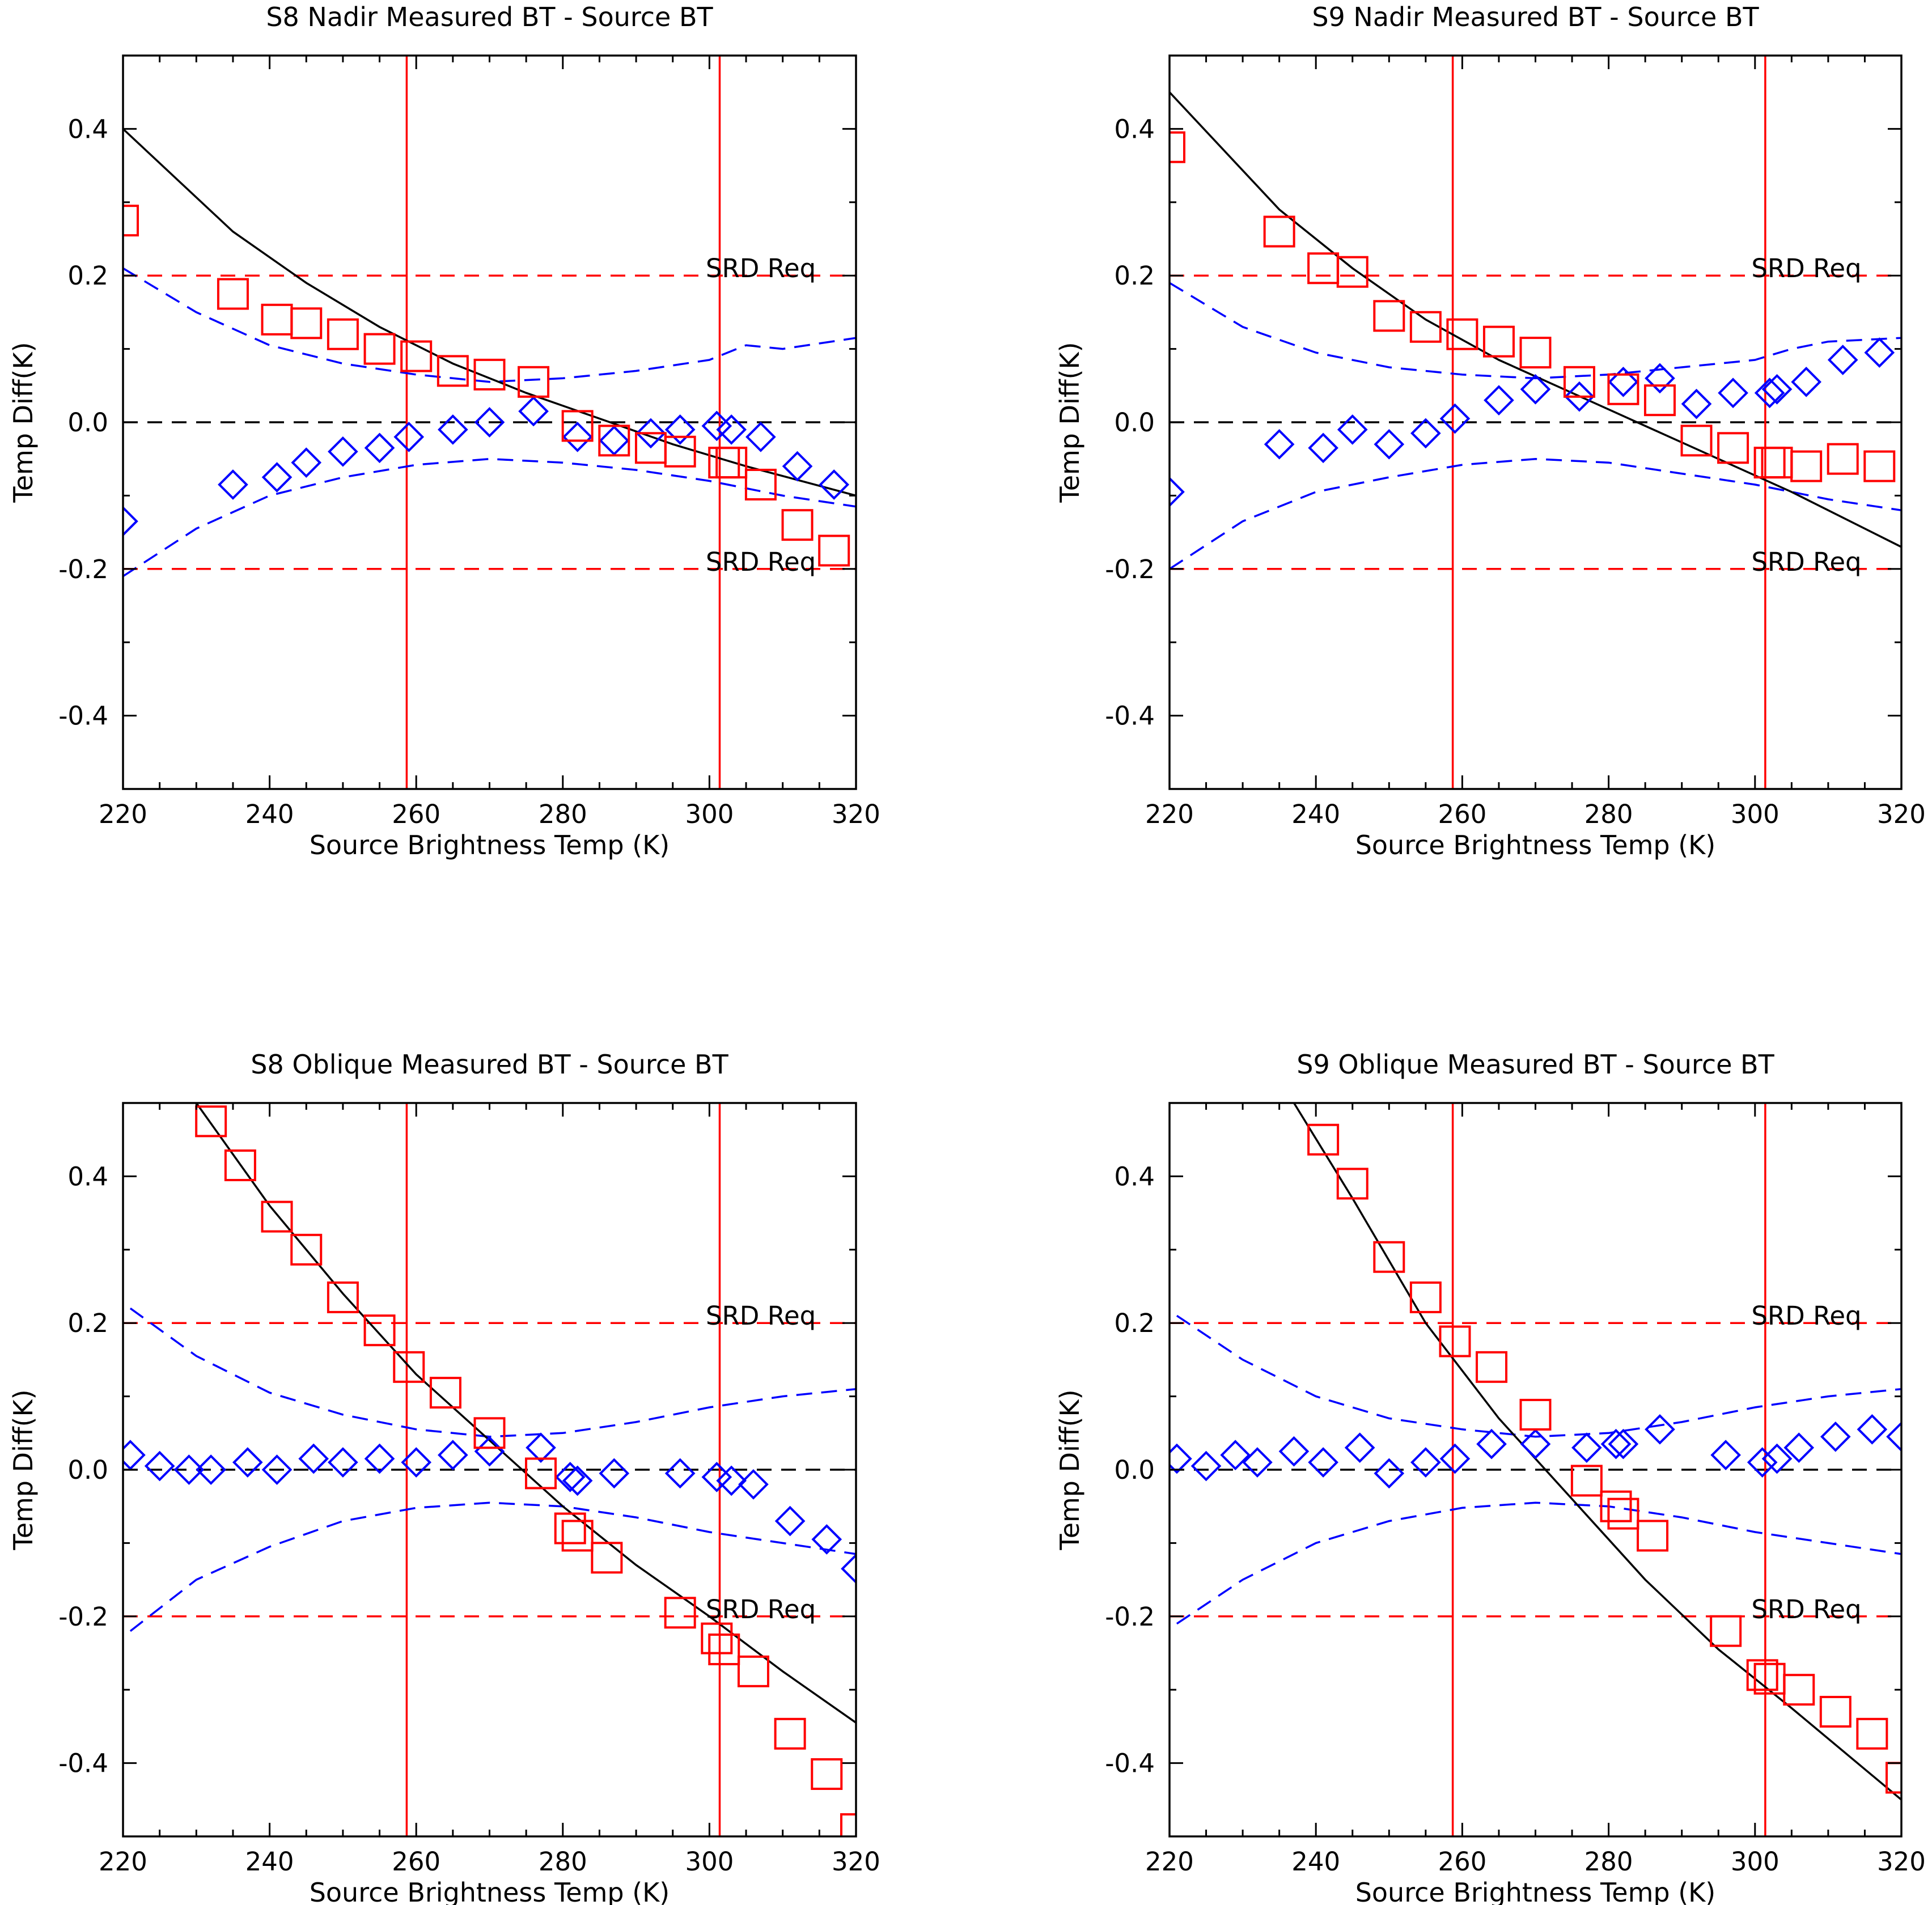  I want to click on x-tick-label: 240, so click(269, 1862).